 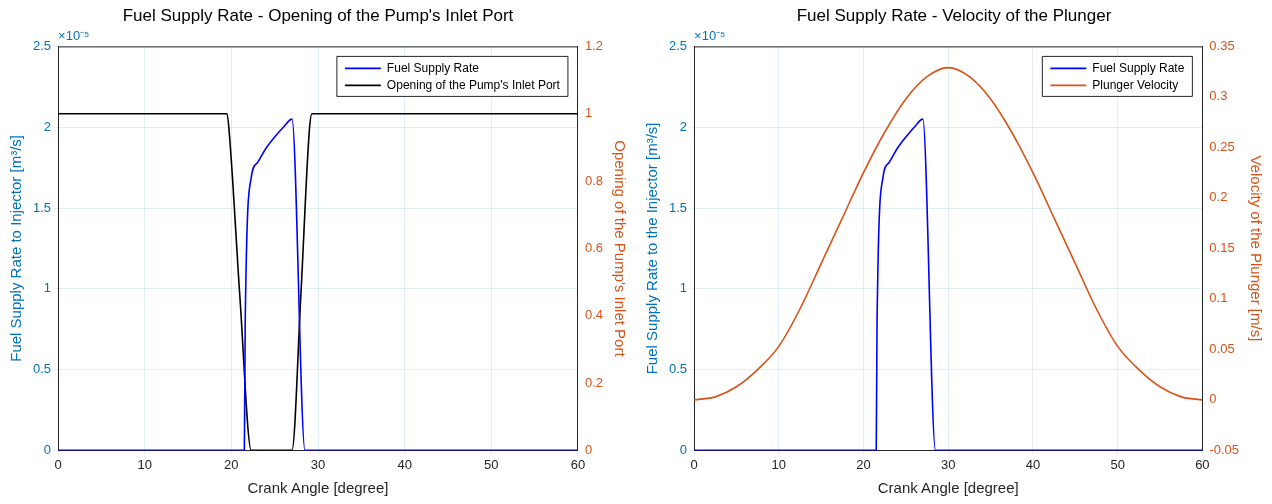 What do you see at coordinates (652, 248) in the screenshot?
I see `y-axis-title: Fuel Supply Rate to the Injector [m³/s]` at bounding box center [652, 248].